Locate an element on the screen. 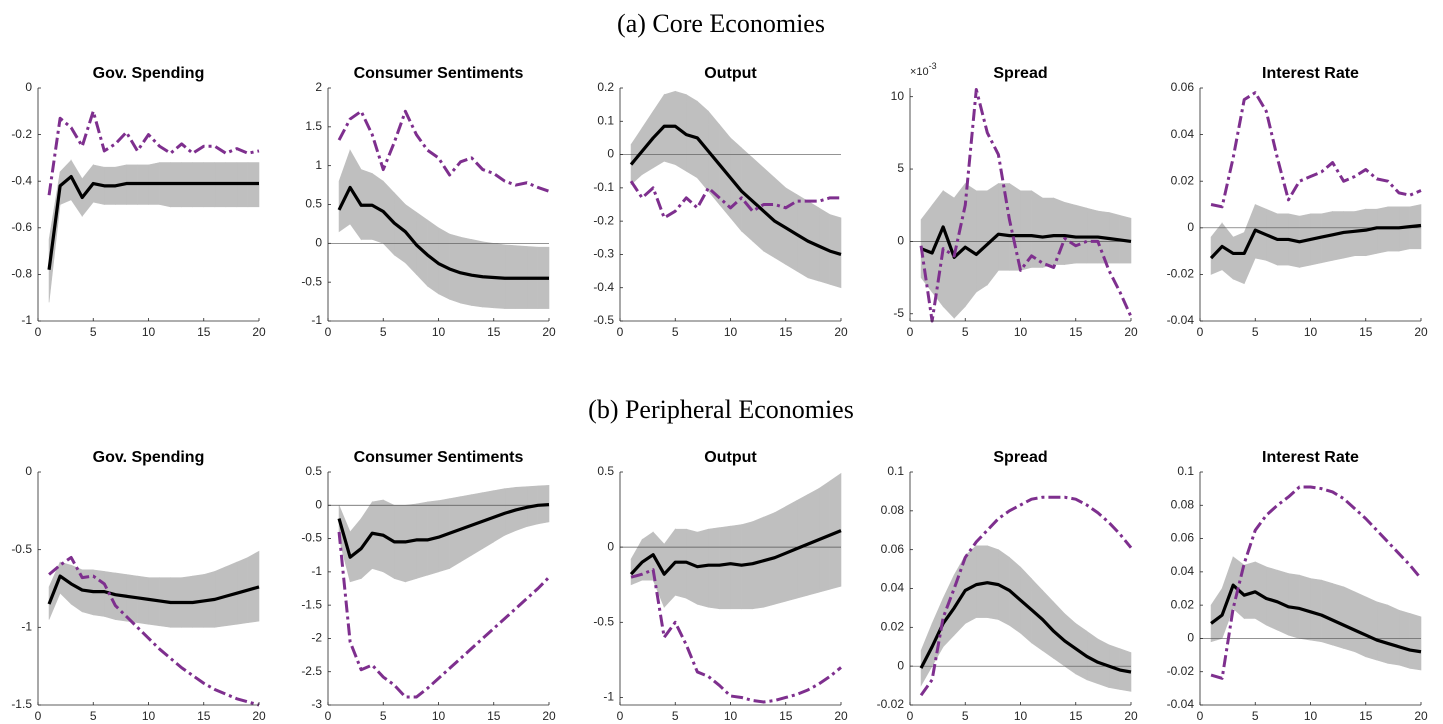 The image size is (1443, 724). y-tick-label: 0.02 is located at coordinates (1183, 180).